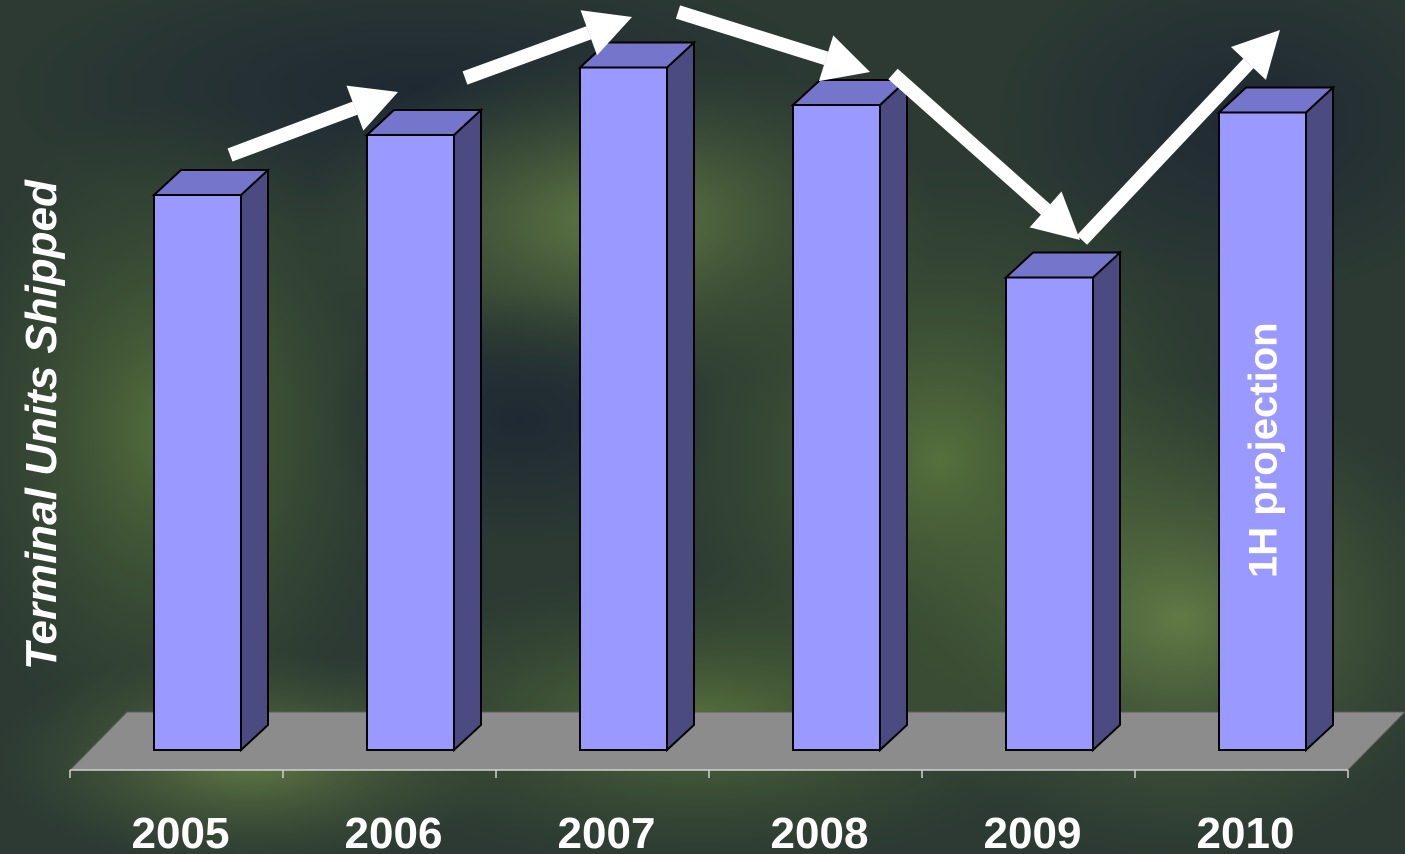 The height and width of the screenshot is (854, 1405). Describe the element at coordinates (1246, 831) in the screenshot. I see `x-tick-label: 2010` at that location.